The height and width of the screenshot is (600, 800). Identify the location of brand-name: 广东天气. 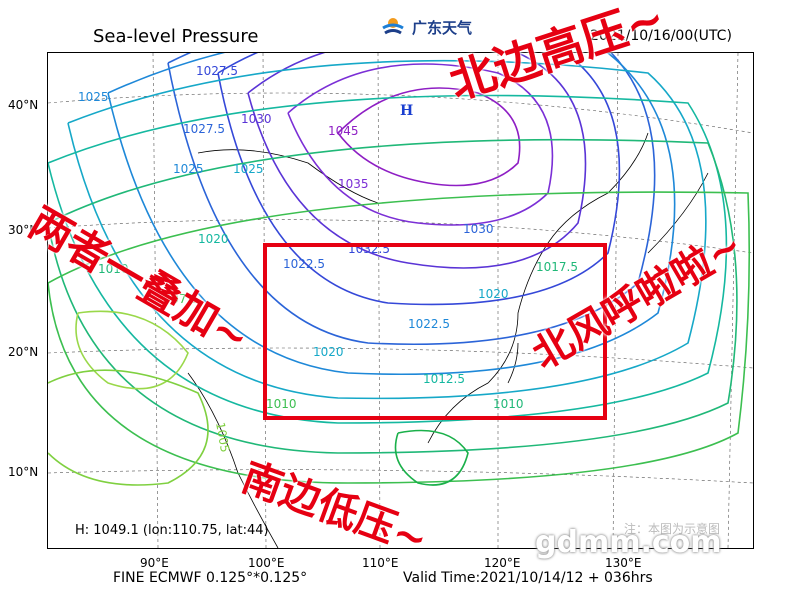
(442, 27).